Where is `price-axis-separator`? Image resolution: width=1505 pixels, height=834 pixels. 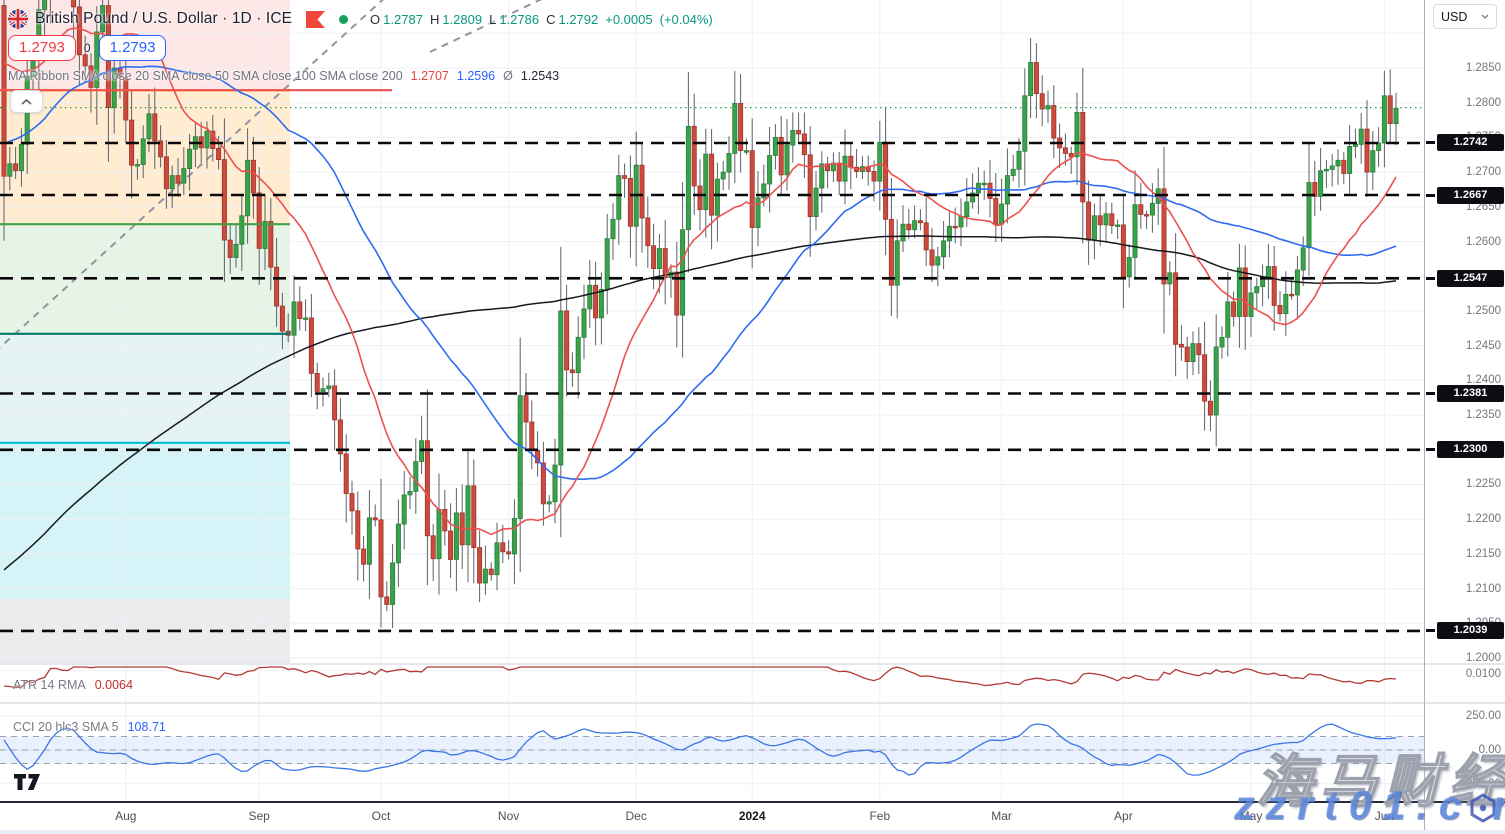
price-axis-separator is located at coordinates (1424, 417).